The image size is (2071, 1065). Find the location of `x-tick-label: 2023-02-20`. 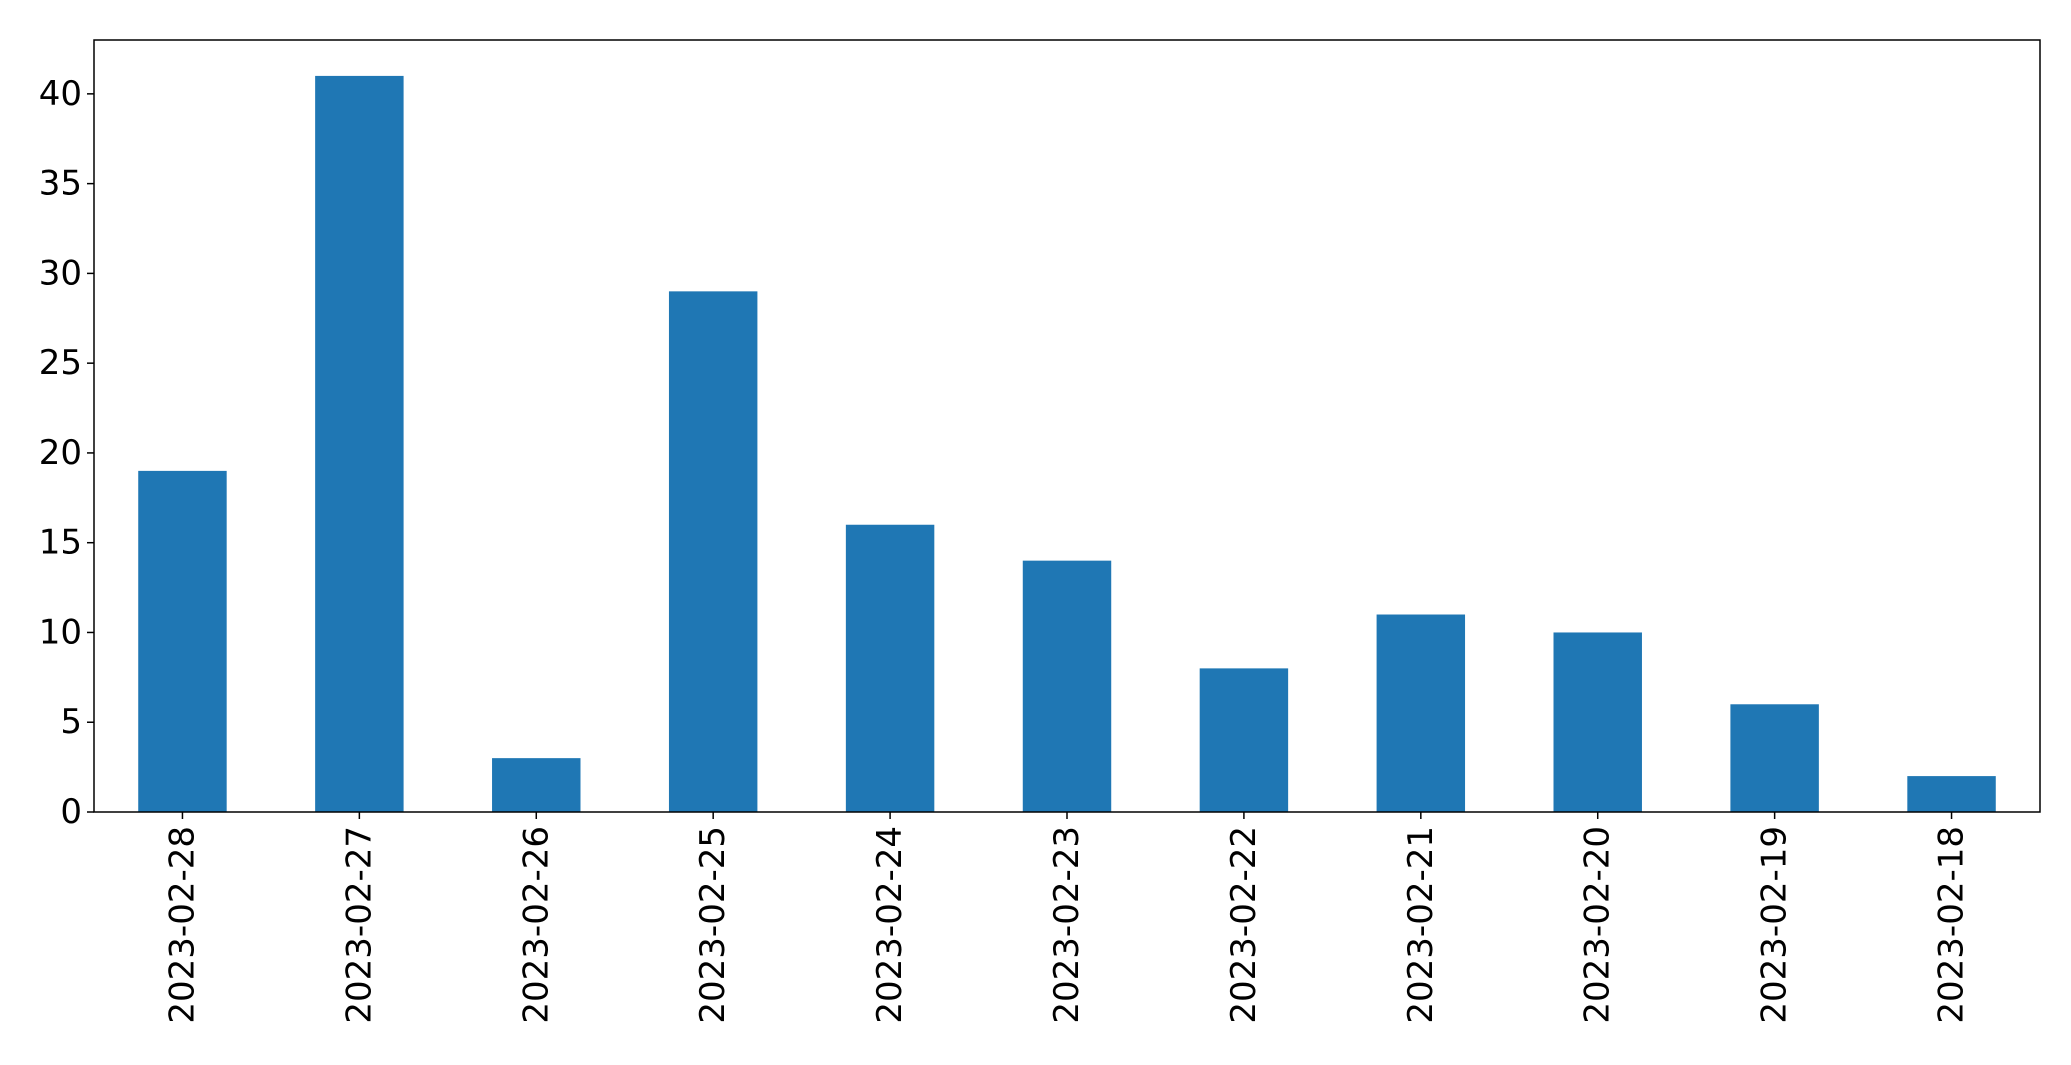

x-tick-label: 2023-02-20 is located at coordinates (1598, 925).